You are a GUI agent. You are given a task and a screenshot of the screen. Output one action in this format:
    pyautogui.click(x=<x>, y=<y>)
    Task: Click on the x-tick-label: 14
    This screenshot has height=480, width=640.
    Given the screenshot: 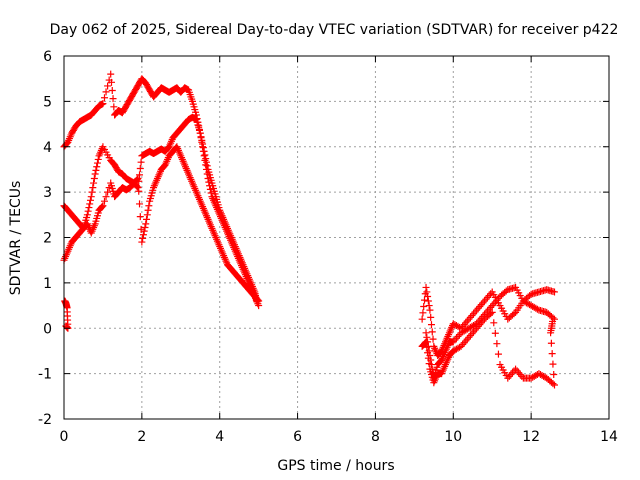 What is the action you would take?
    pyautogui.click(x=609, y=437)
    